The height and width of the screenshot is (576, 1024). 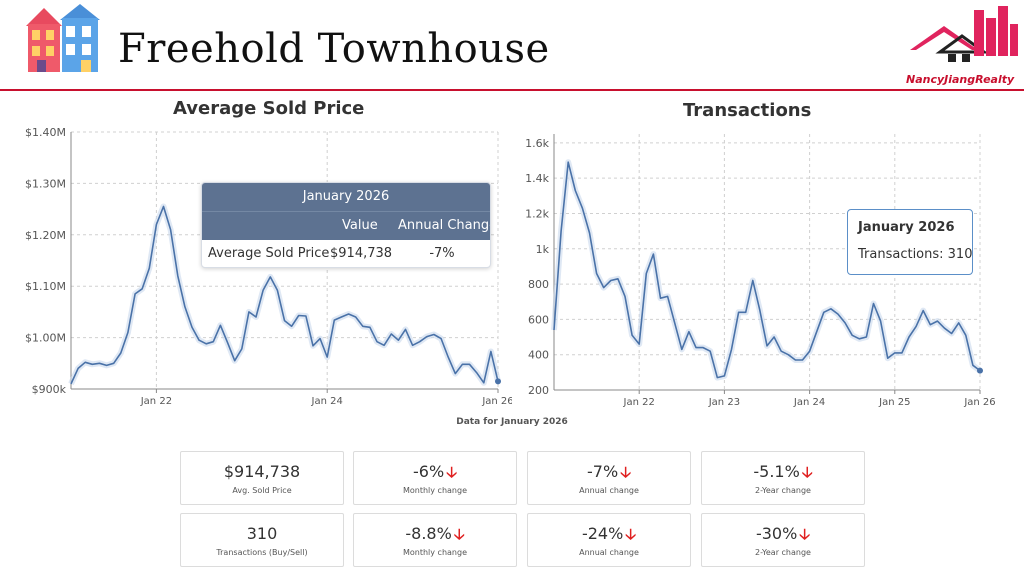 I want to click on stat-value: 310, so click(x=262, y=533).